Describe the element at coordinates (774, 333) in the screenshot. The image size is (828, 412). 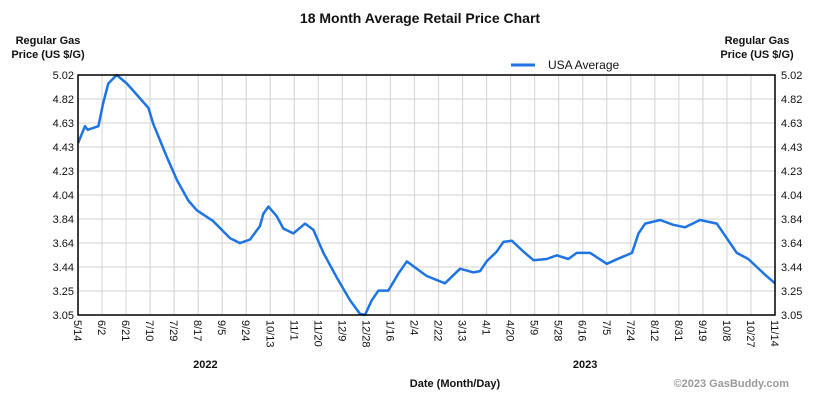
I see `x-tick-label: 11/14` at that location.